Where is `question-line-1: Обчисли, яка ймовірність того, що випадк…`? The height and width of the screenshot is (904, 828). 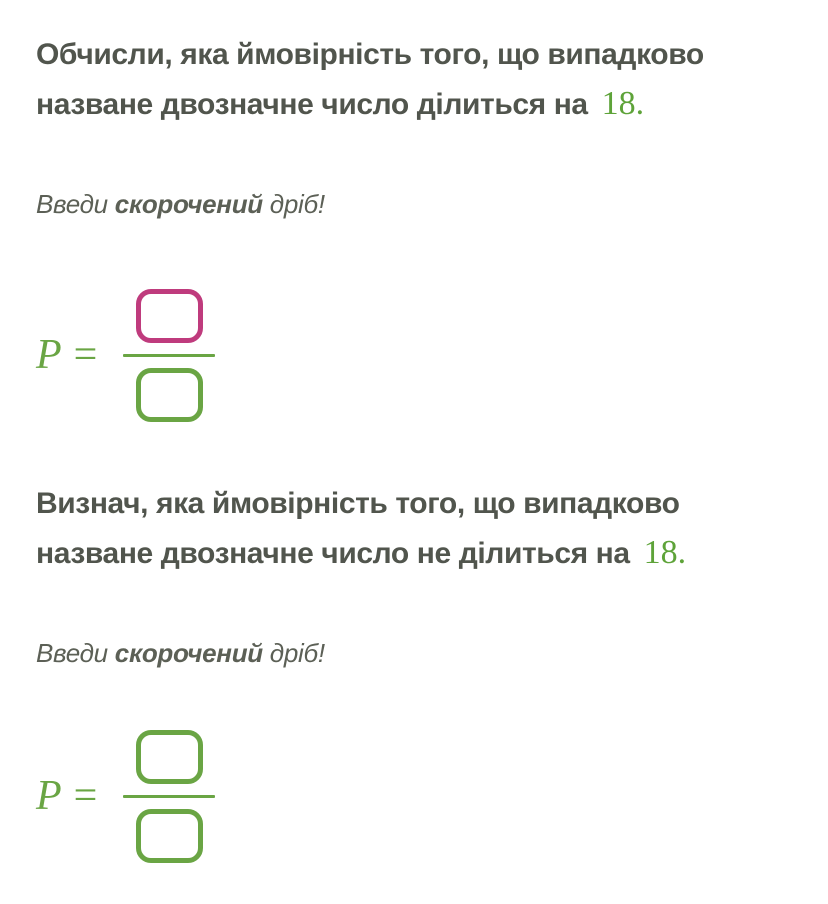
question-line-1: Обчисли, яка ймовірність того, що випадк… is located at coordinates (370, 54).